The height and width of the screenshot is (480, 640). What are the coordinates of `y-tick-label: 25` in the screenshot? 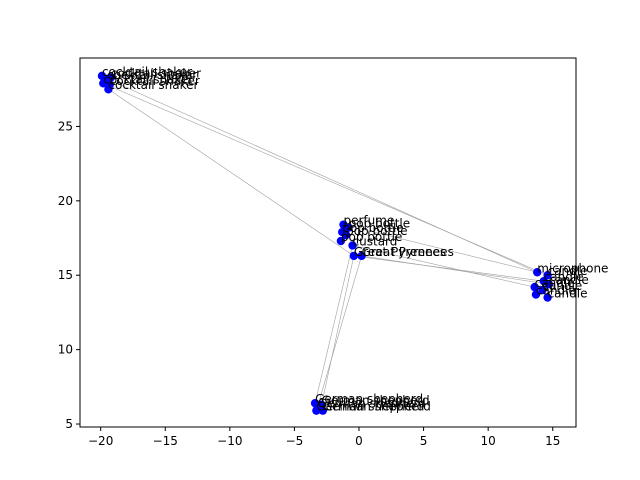 It's located at (65, 126).